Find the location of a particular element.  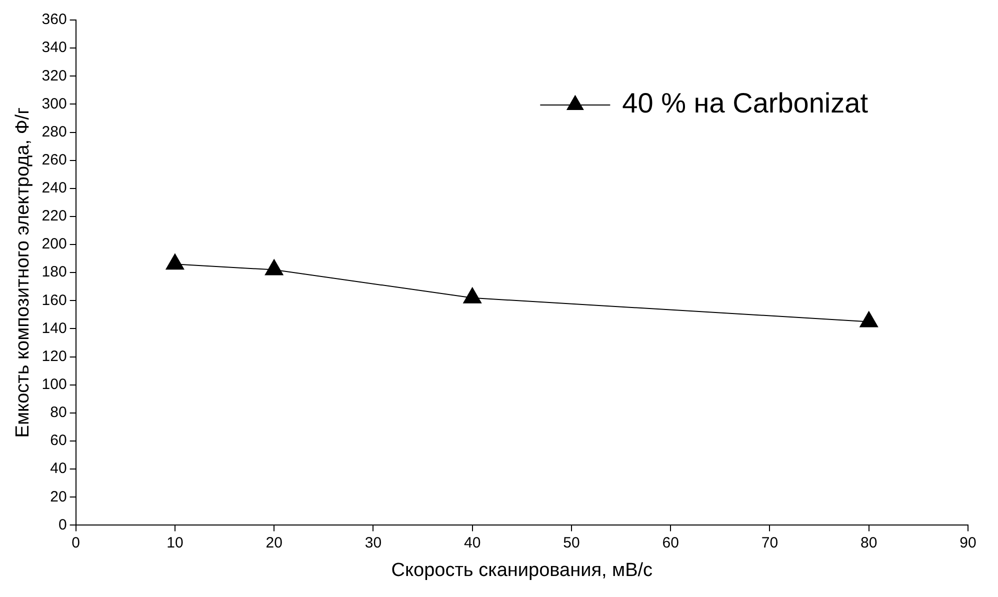

legend-label: 40 % на Carbonizat is located at coordinates (745, 103).